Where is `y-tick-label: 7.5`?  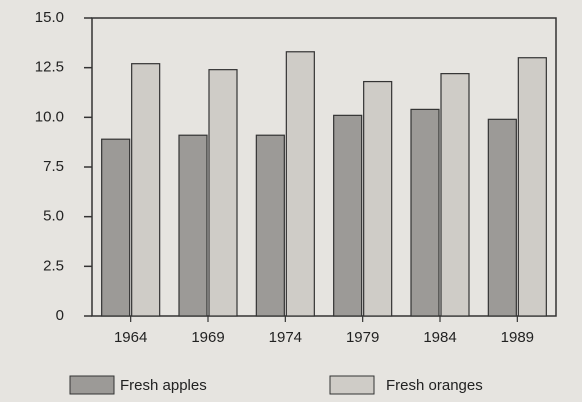
y-tick-label: 7.5 is located at coordinates (53, 166).